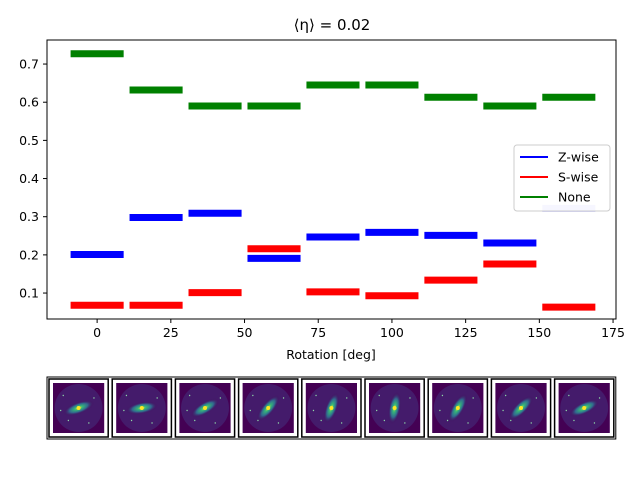 The height and width of the screenshot is (480, 640). Describe the element at coordinates (29, 102) in the screenshot. I see `y-tick-label: 0.6` at that location.